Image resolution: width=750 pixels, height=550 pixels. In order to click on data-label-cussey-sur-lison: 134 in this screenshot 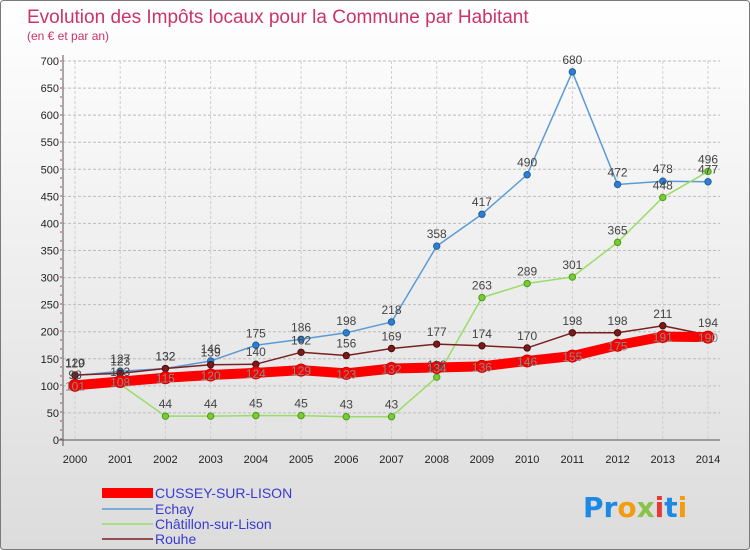, I will do `click(437, 368)`.